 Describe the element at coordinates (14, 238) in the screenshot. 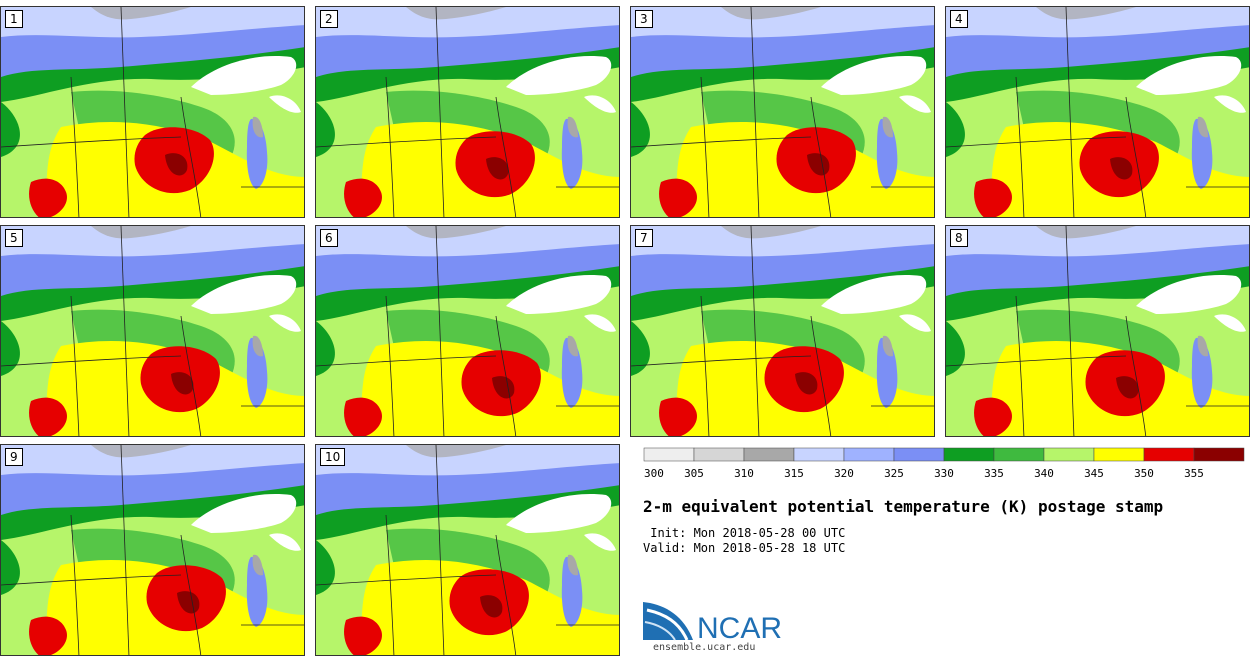

I see `member-label: 5` at that location.